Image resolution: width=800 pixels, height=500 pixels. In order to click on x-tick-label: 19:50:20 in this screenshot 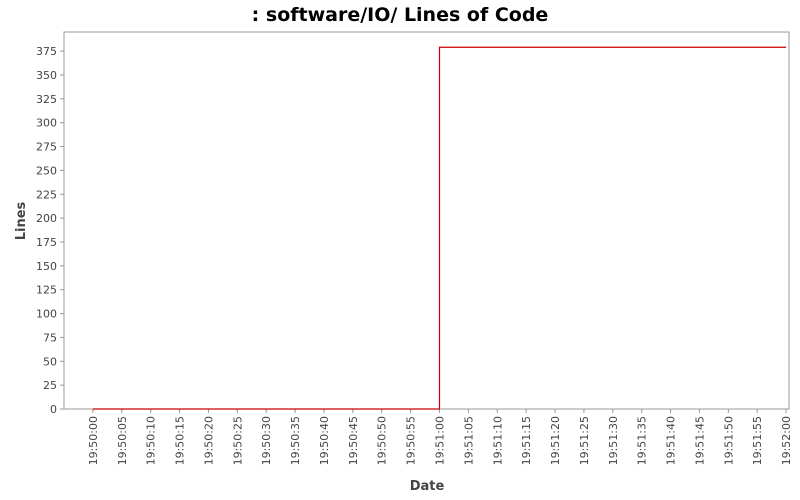, I will do `click(208, 440)`.